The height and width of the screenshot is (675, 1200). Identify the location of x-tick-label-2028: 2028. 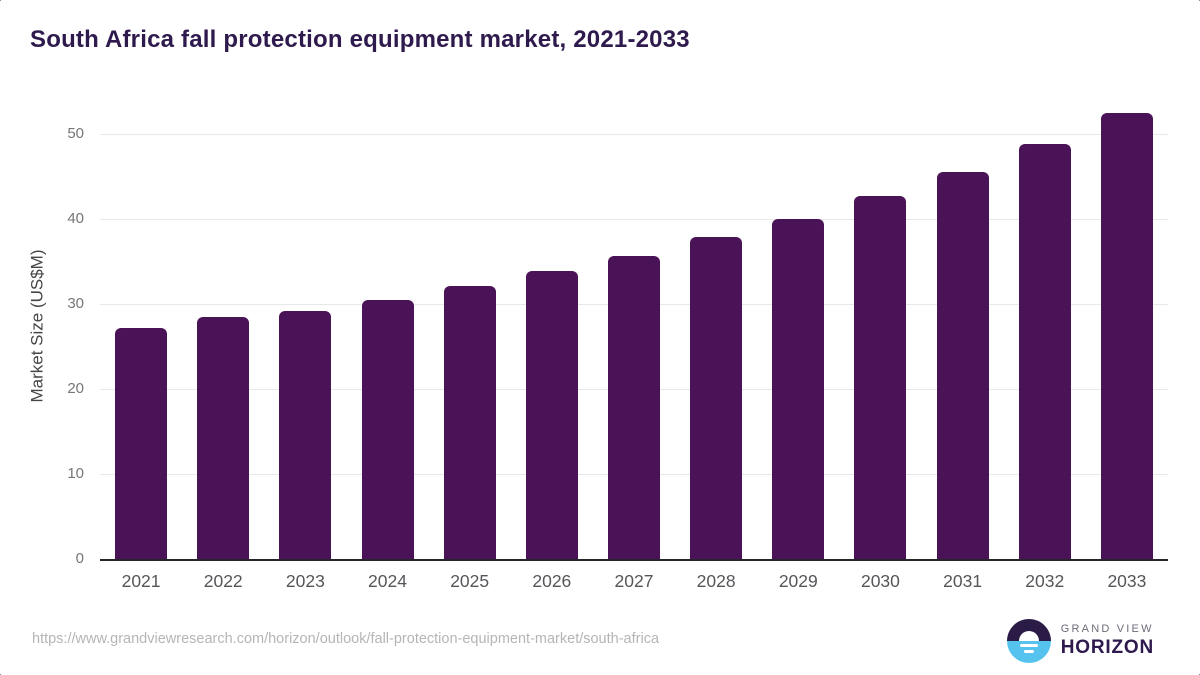
(716, 581).